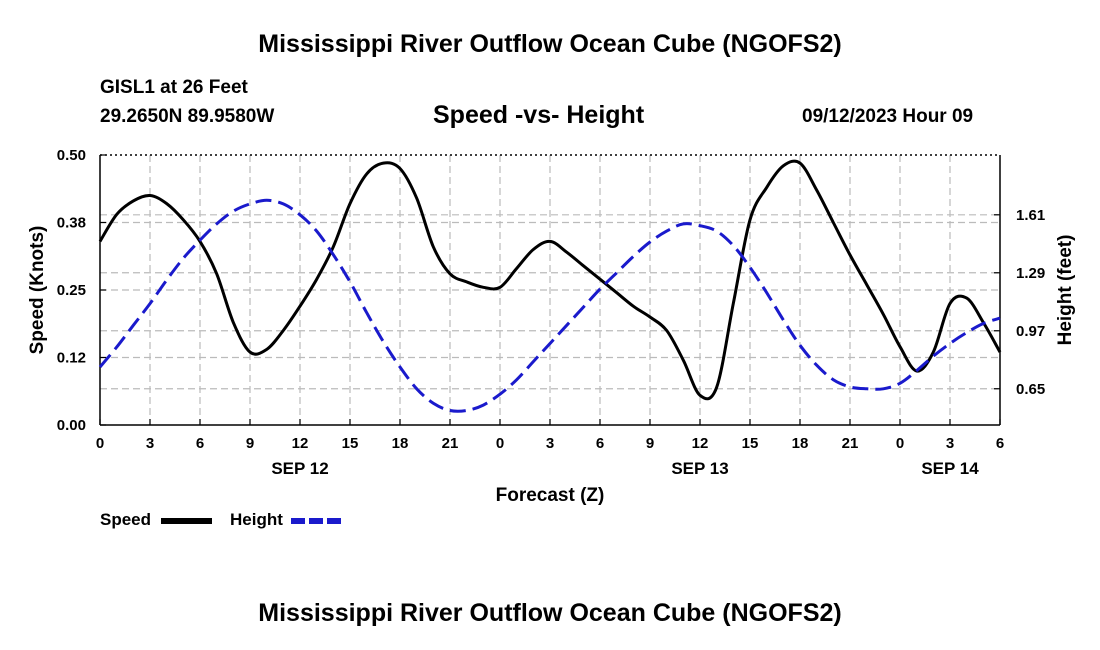  Describe the element at coordinates (1030, 389) in the screenshot. I see `y-right-tick-label: 0.65` at that location.